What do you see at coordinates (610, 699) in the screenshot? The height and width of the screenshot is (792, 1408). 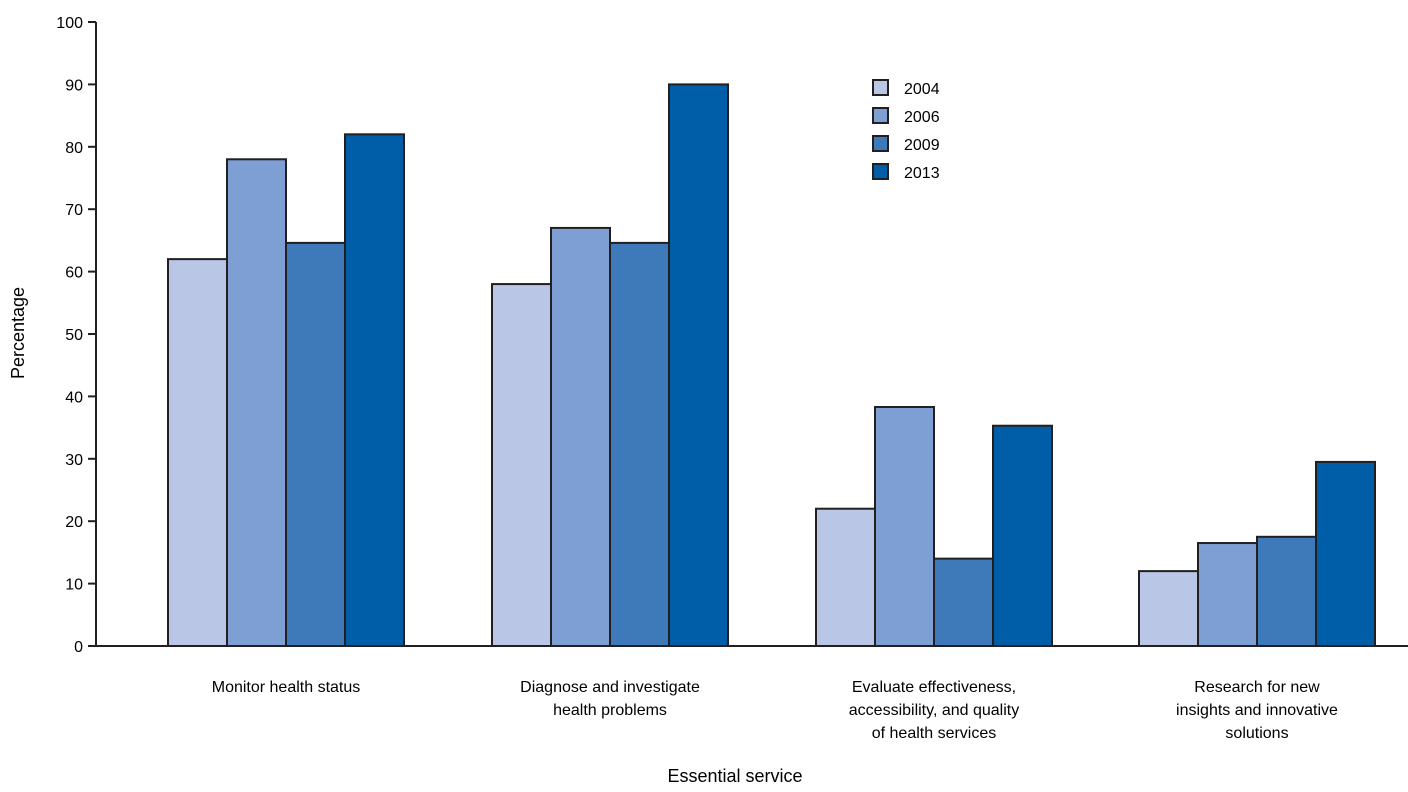 I see `x-category-label: Diagnose and investigate health problems` at bounding box center [610, 699].